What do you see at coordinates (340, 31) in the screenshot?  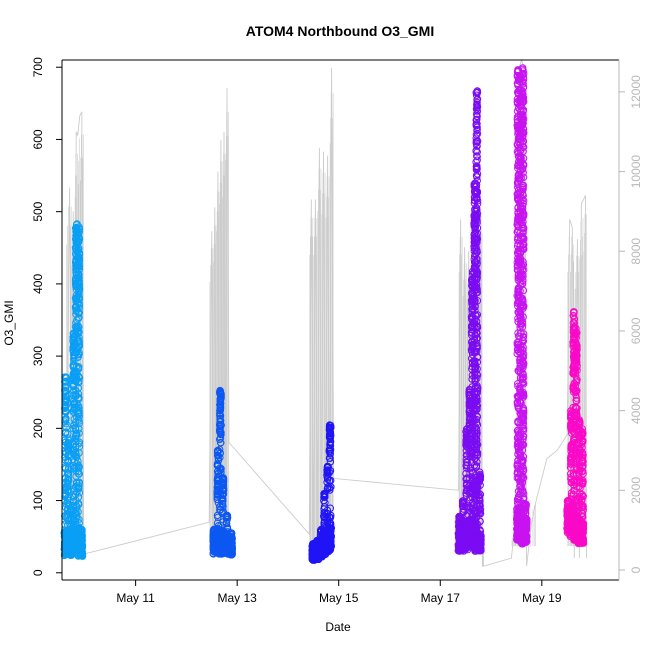 I see `chart-title: ATOM4 Northbound O3_GMI` at bounding box center [340, 31].